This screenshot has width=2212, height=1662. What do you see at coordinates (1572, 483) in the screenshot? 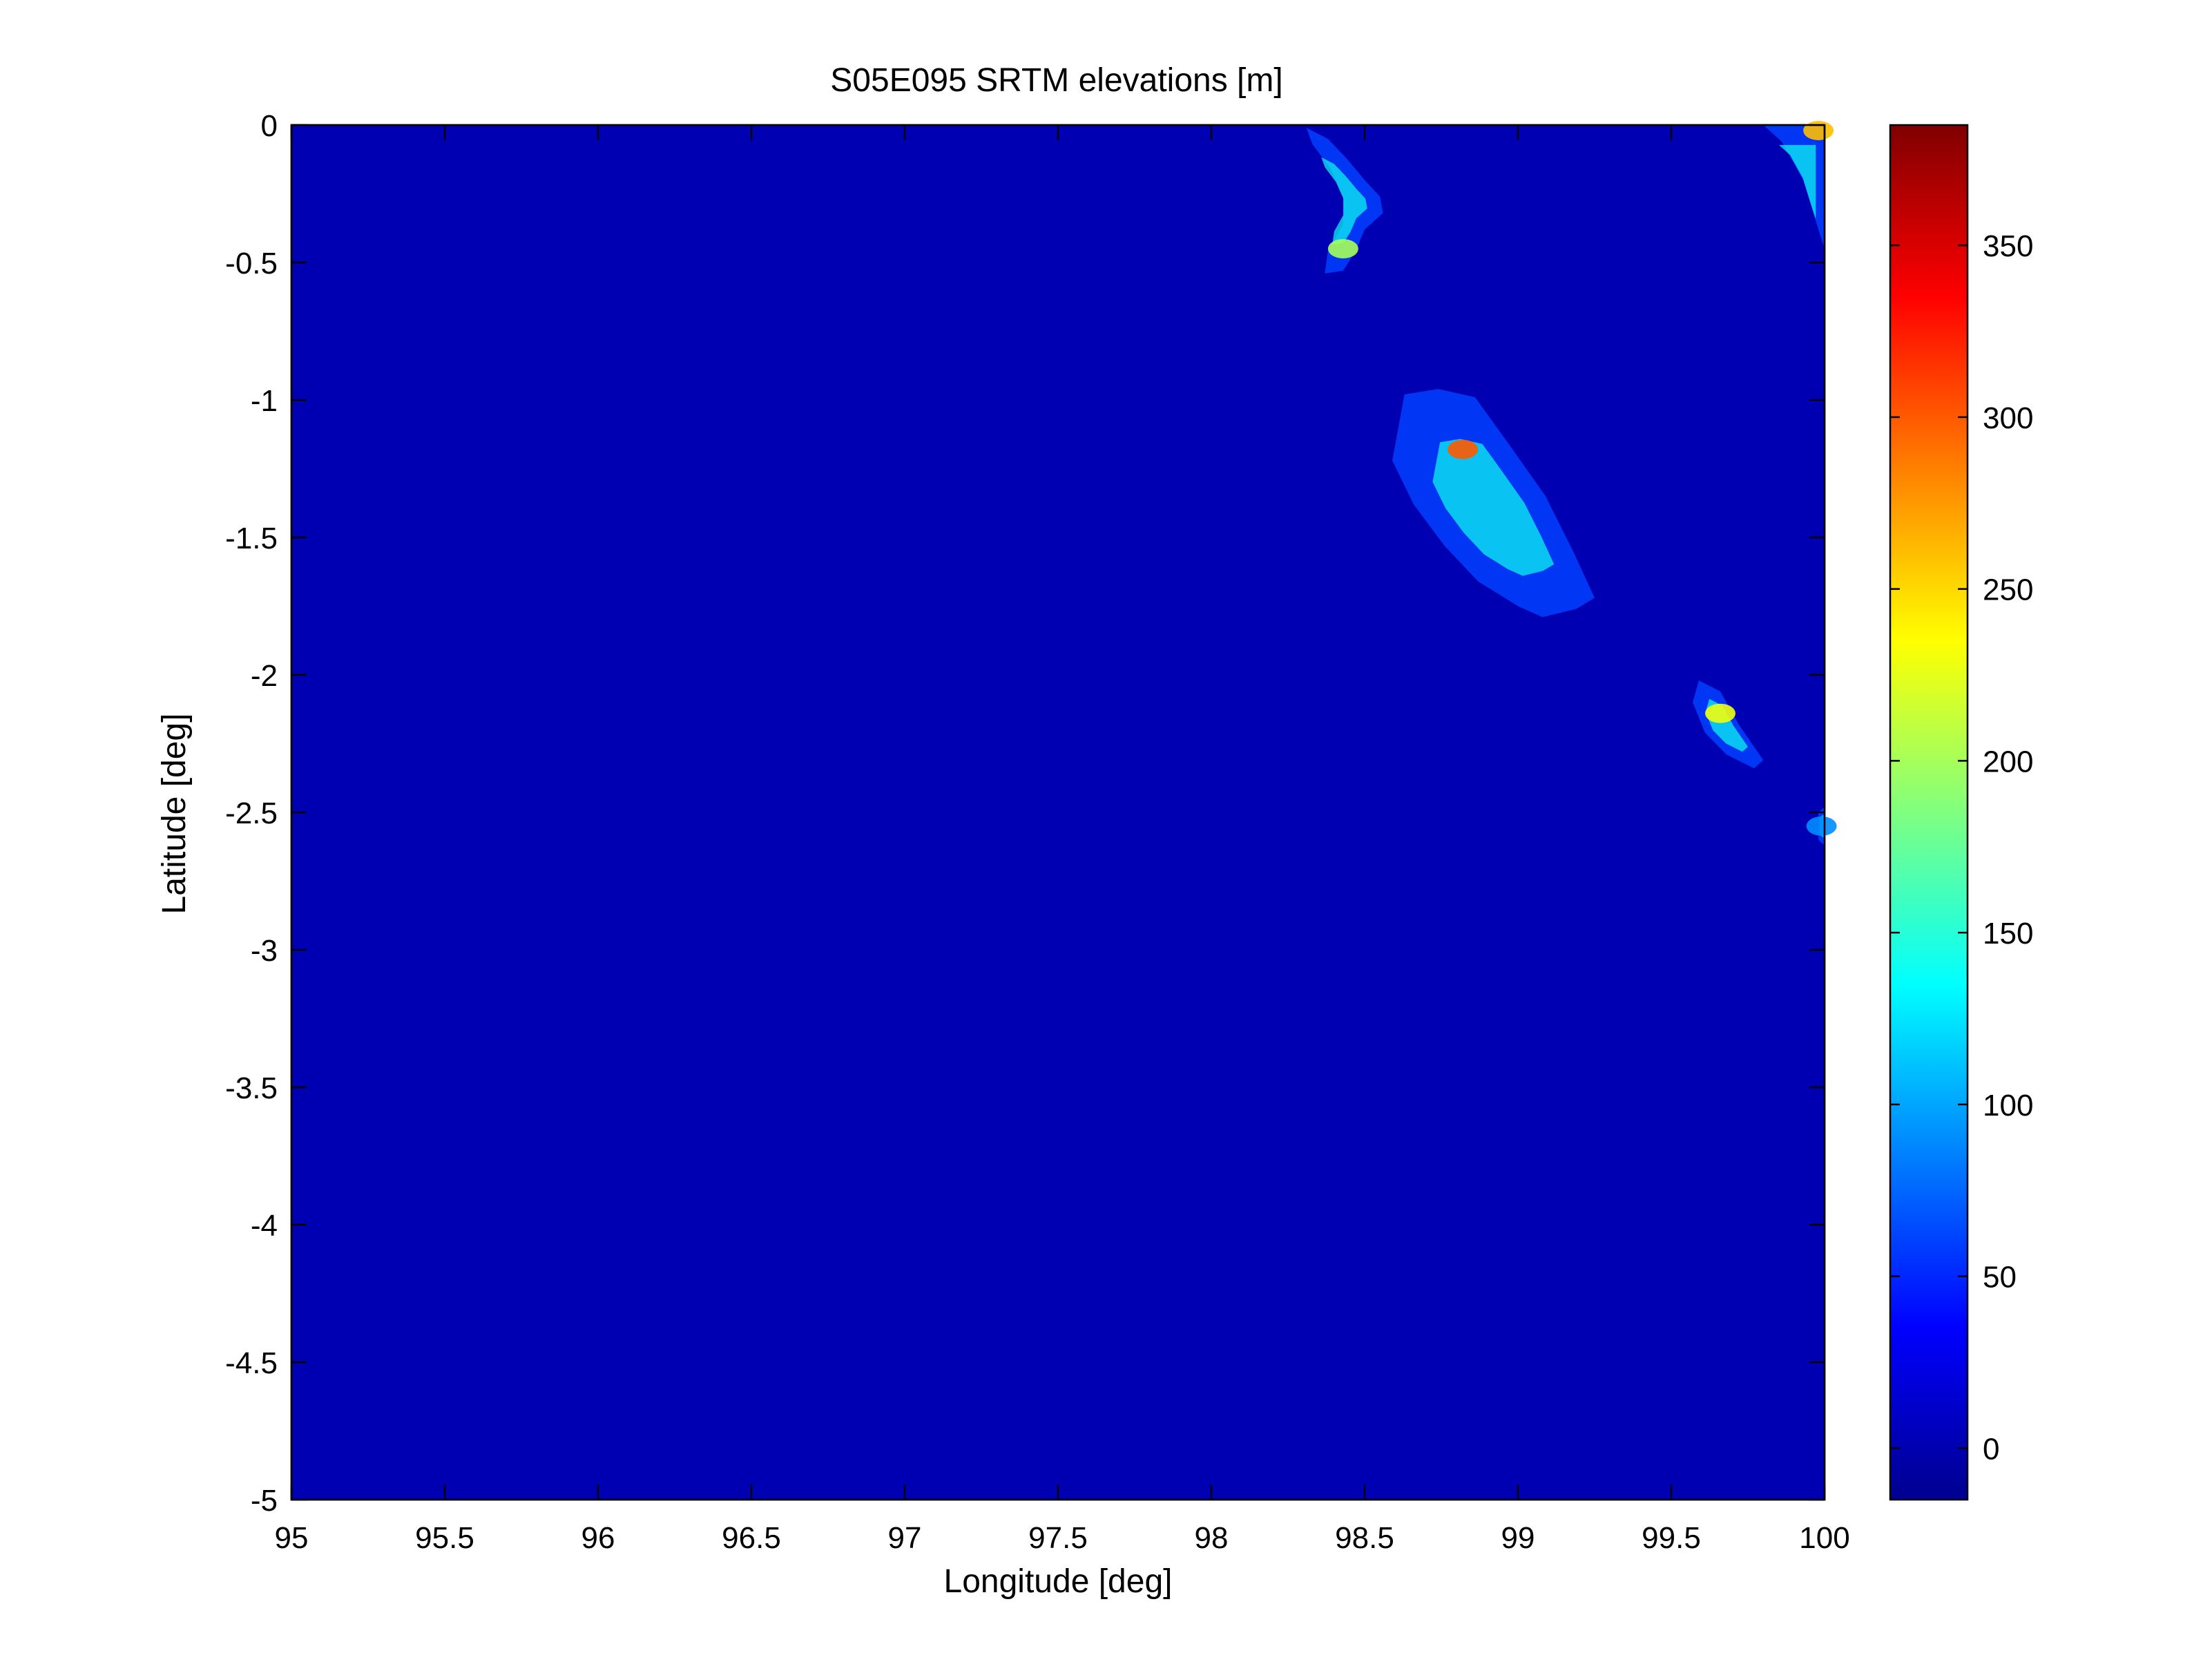
I see `land-features` at bounding box center [1572, 483].